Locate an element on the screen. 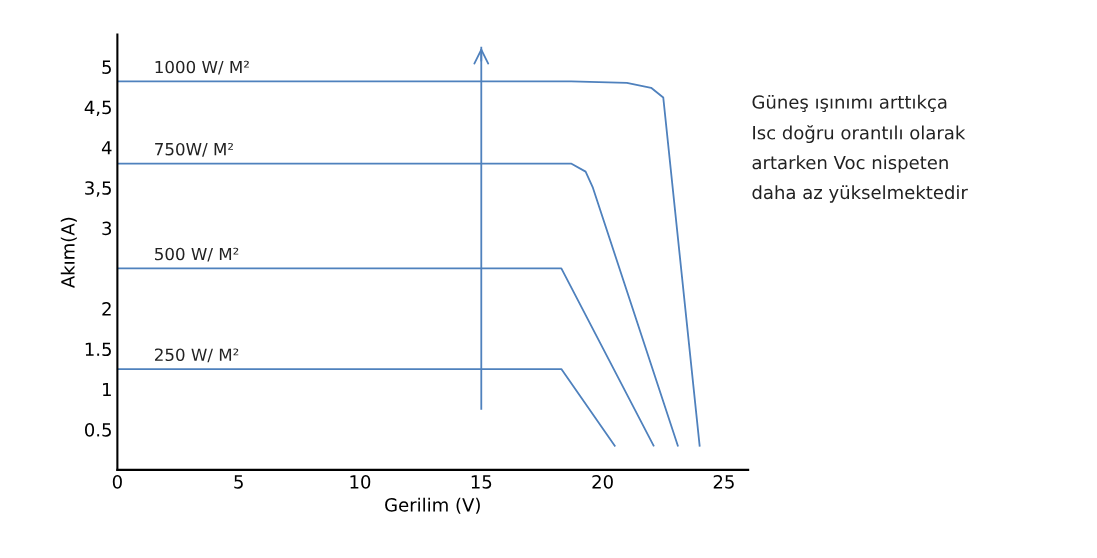 Image resolution: width=1097 pixels, height=558 pixels. x-axis-title: Gerilim (V) is located at coordinates (432, 505).